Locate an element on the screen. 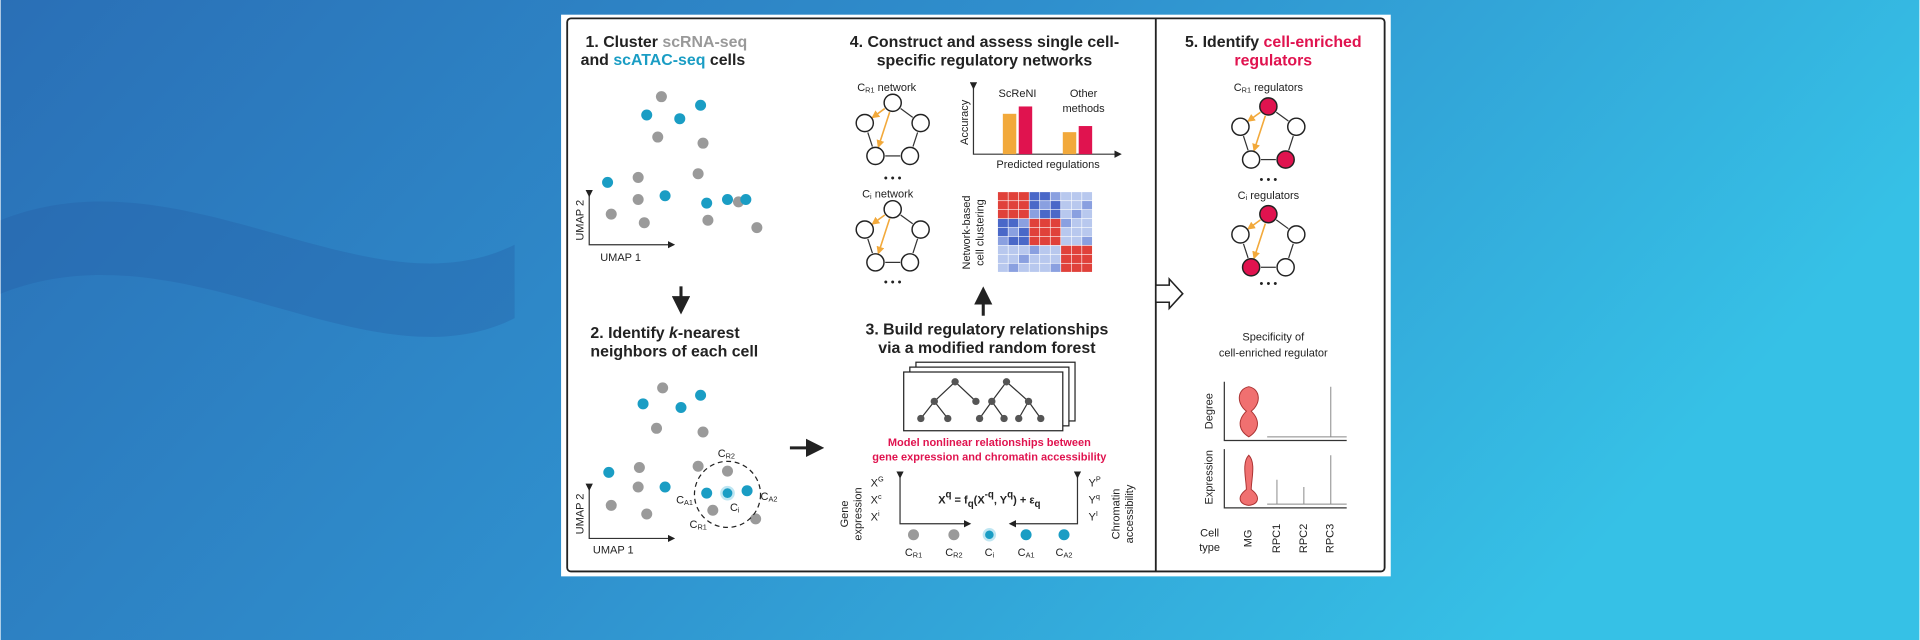  method-label: methods is located at coordinates (1083, 109).